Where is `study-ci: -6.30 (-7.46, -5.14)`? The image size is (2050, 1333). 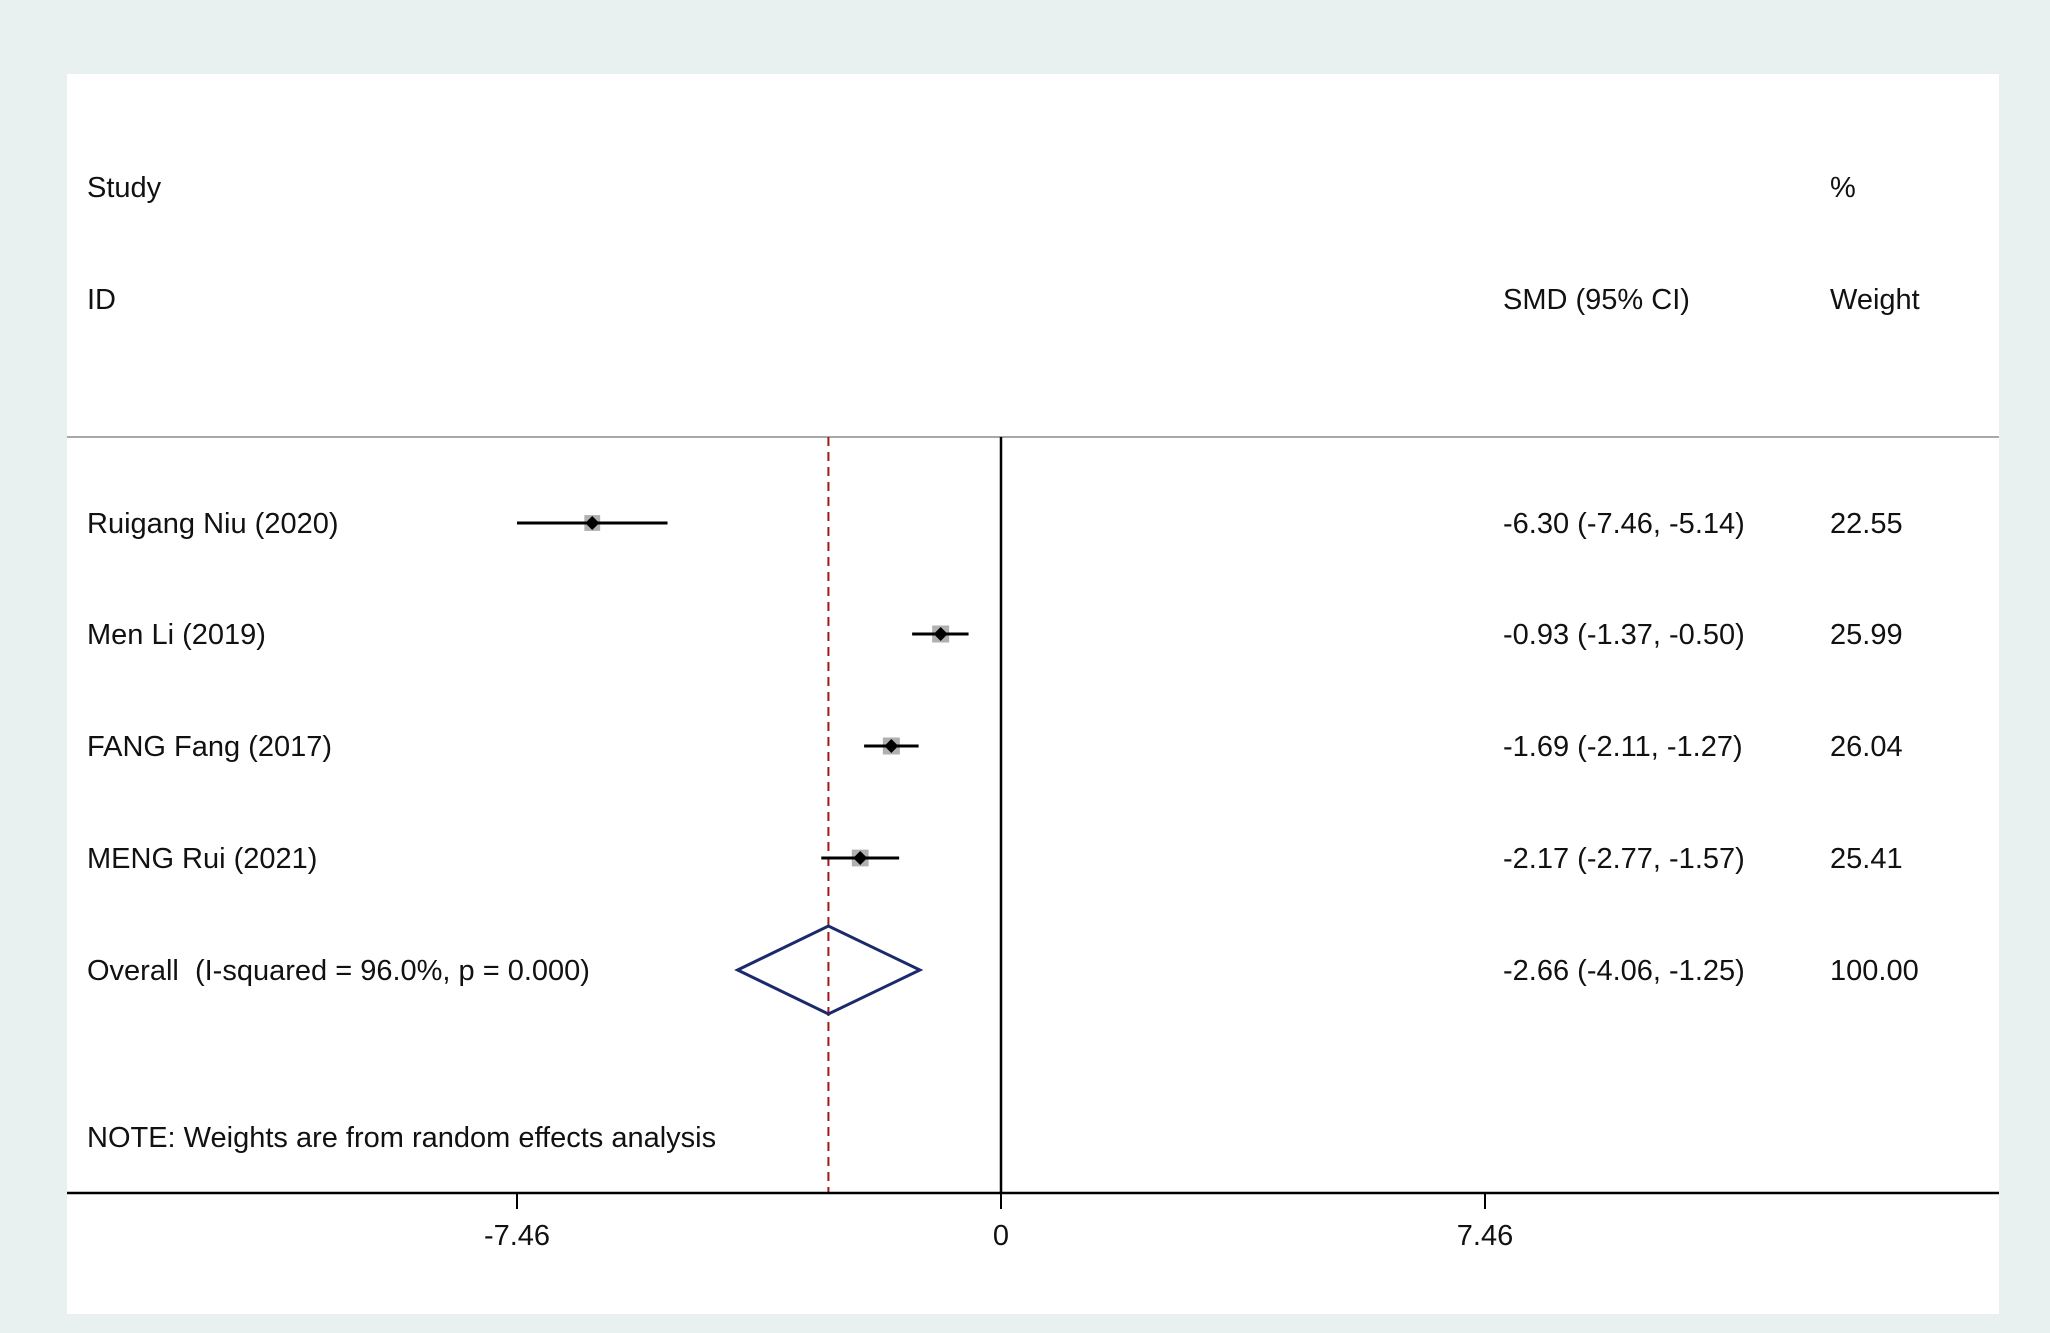 study-ci: -6.30 (-7.46, -5.14) is located at coordinates (1624, 524).